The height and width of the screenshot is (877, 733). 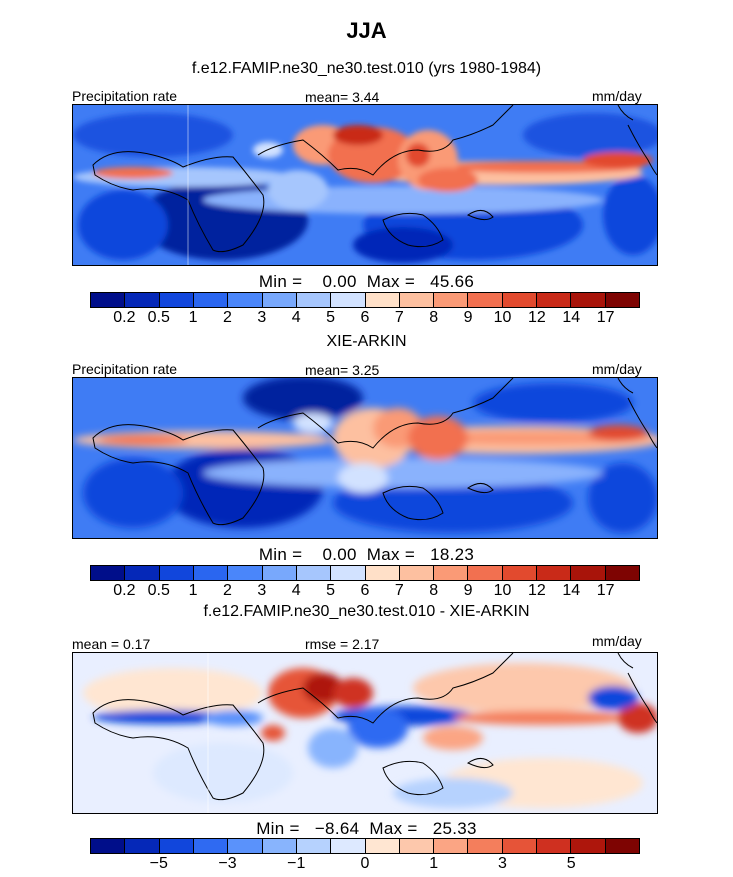 What do you see at coordinates (617, 96) in the screenshot?
I see `panel1-units: mm/day` at bounding box center [617, 96].